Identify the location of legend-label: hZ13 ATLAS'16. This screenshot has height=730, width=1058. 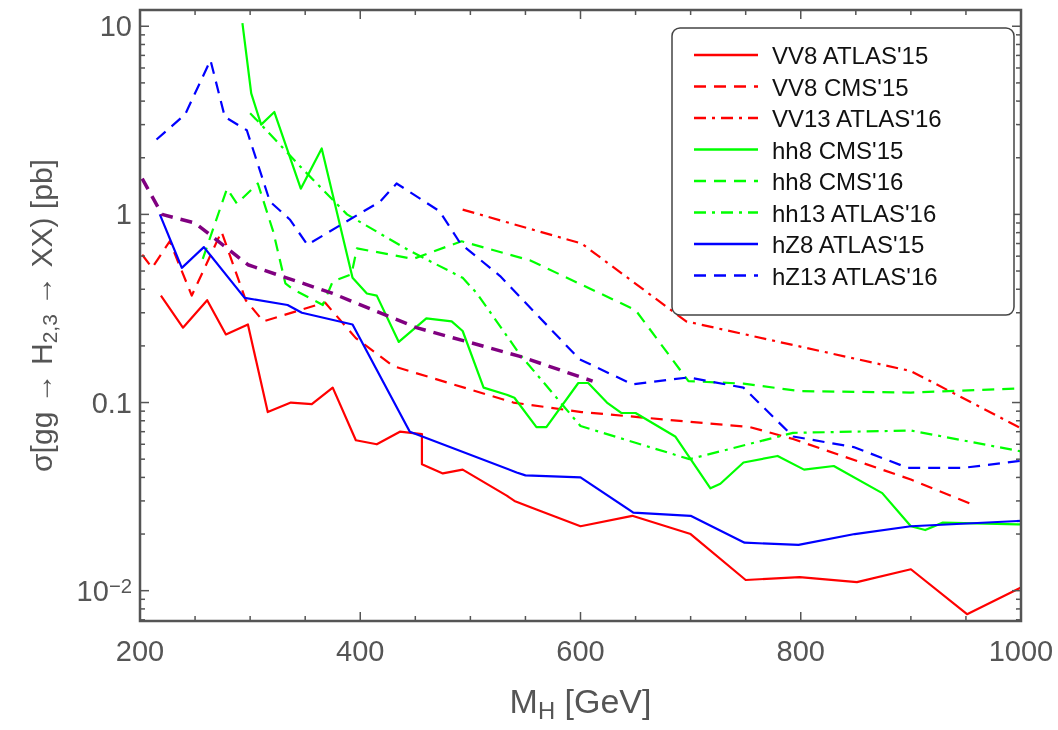
(855, 276).